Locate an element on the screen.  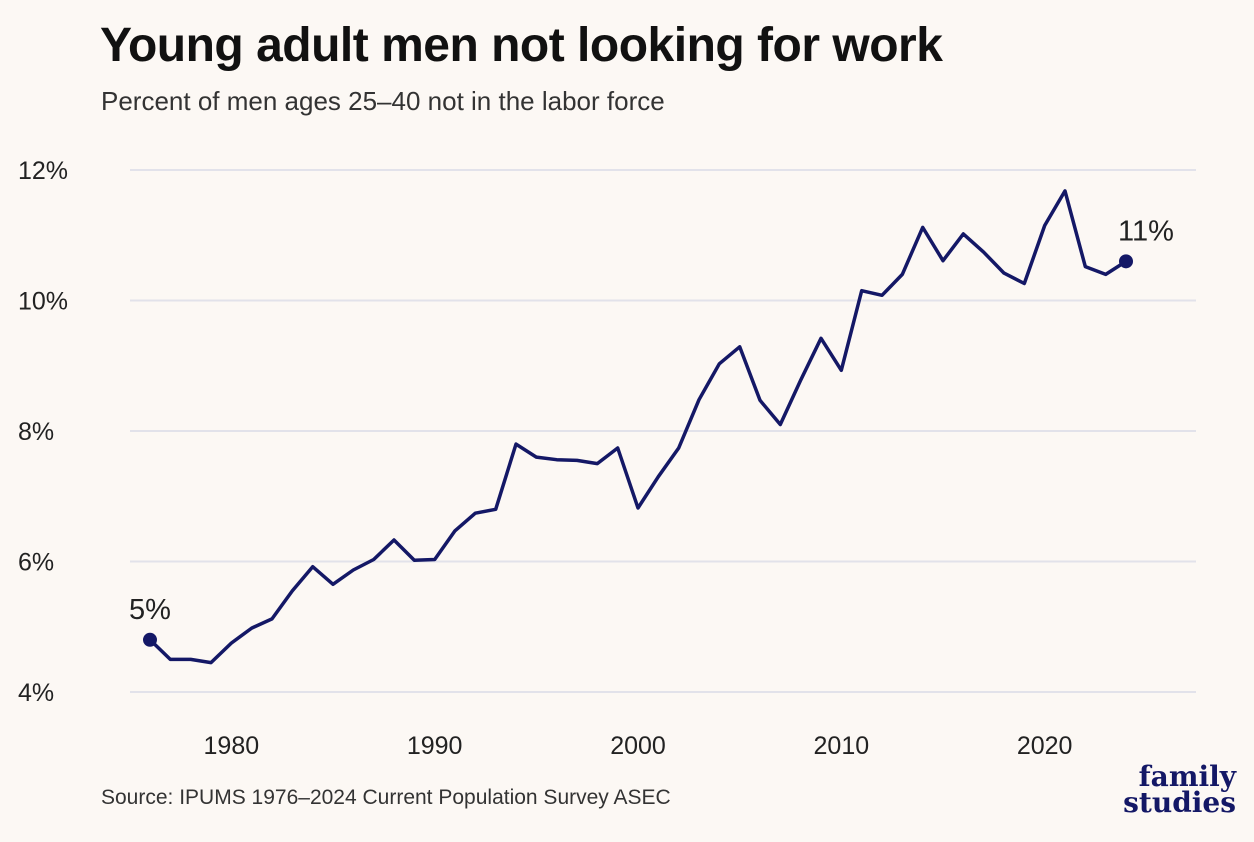
endpoint-label: 11% is located at coordinates (1146, 231).